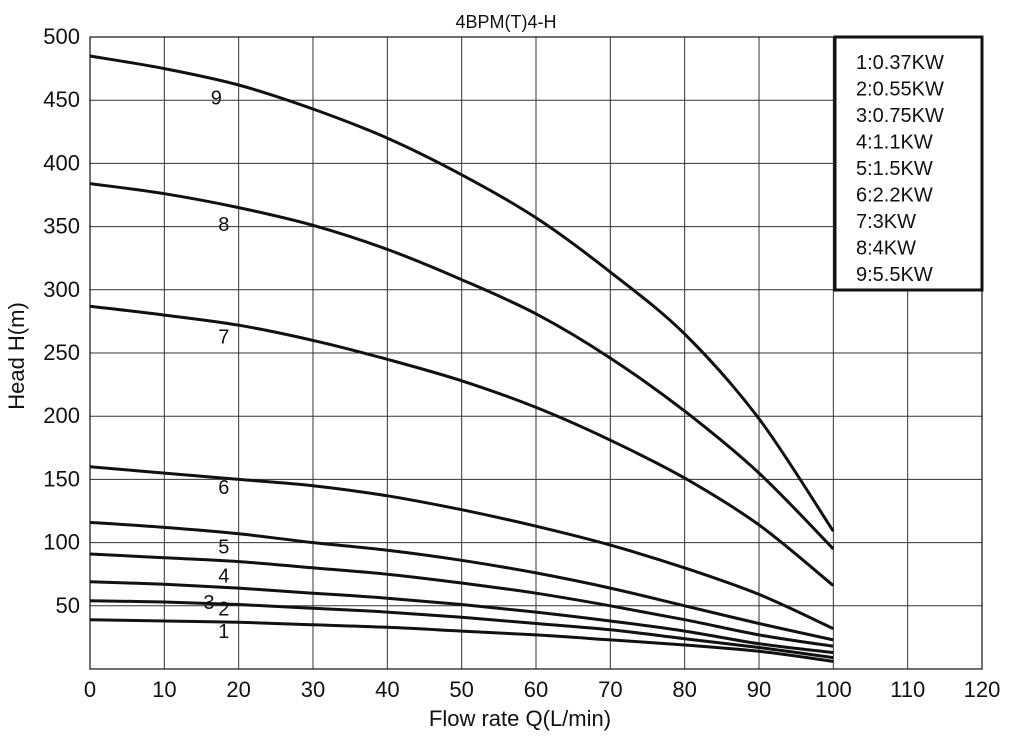  I want to click on legend-entry: 4:1.1KW, so click(894, 143).